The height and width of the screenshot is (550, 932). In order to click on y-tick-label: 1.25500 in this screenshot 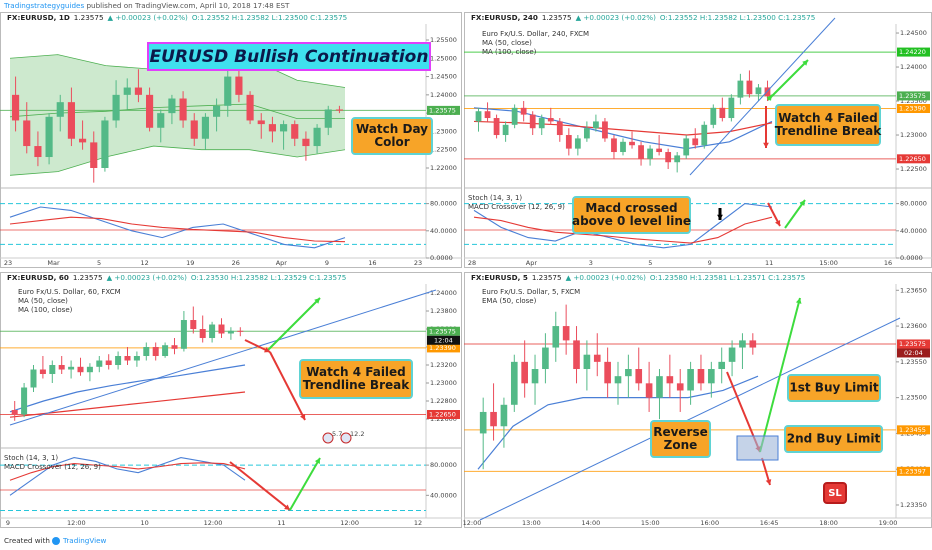, I will do `click(443, 40)`.